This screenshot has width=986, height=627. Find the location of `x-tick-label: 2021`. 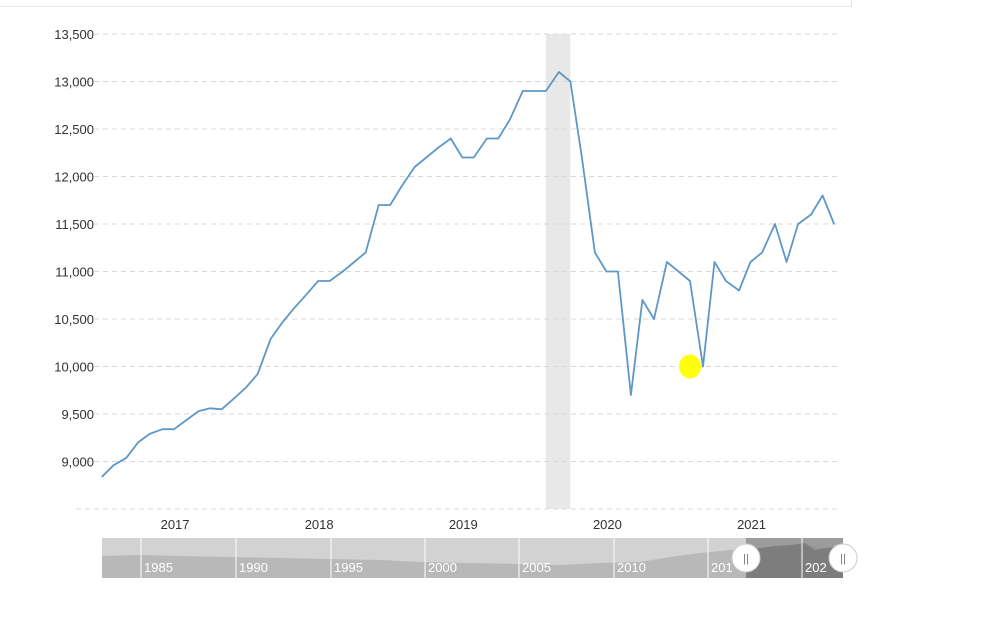

x-tick-label: 2021 is located at coordinates (751, 524).